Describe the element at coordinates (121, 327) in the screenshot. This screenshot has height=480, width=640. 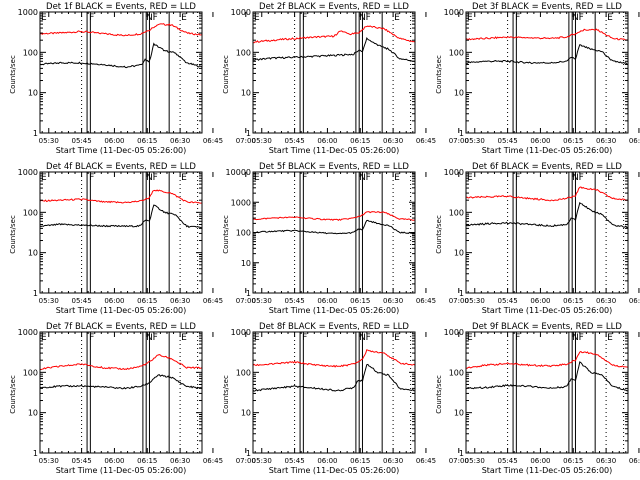
I see `panel-title: Det 7f BLACK = Events, RED = LLD` at that location.